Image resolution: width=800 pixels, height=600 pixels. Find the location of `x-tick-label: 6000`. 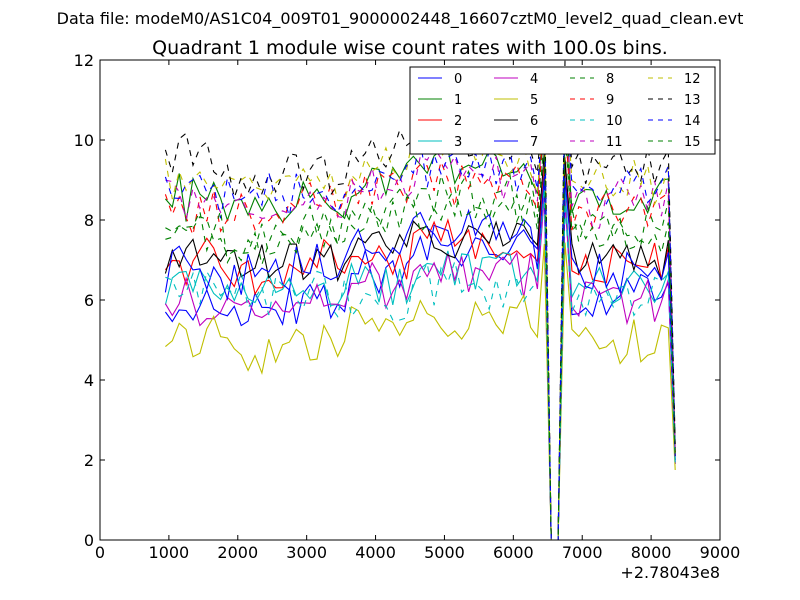

x-tick-label: 6000 is located at coordinates (513, 552).